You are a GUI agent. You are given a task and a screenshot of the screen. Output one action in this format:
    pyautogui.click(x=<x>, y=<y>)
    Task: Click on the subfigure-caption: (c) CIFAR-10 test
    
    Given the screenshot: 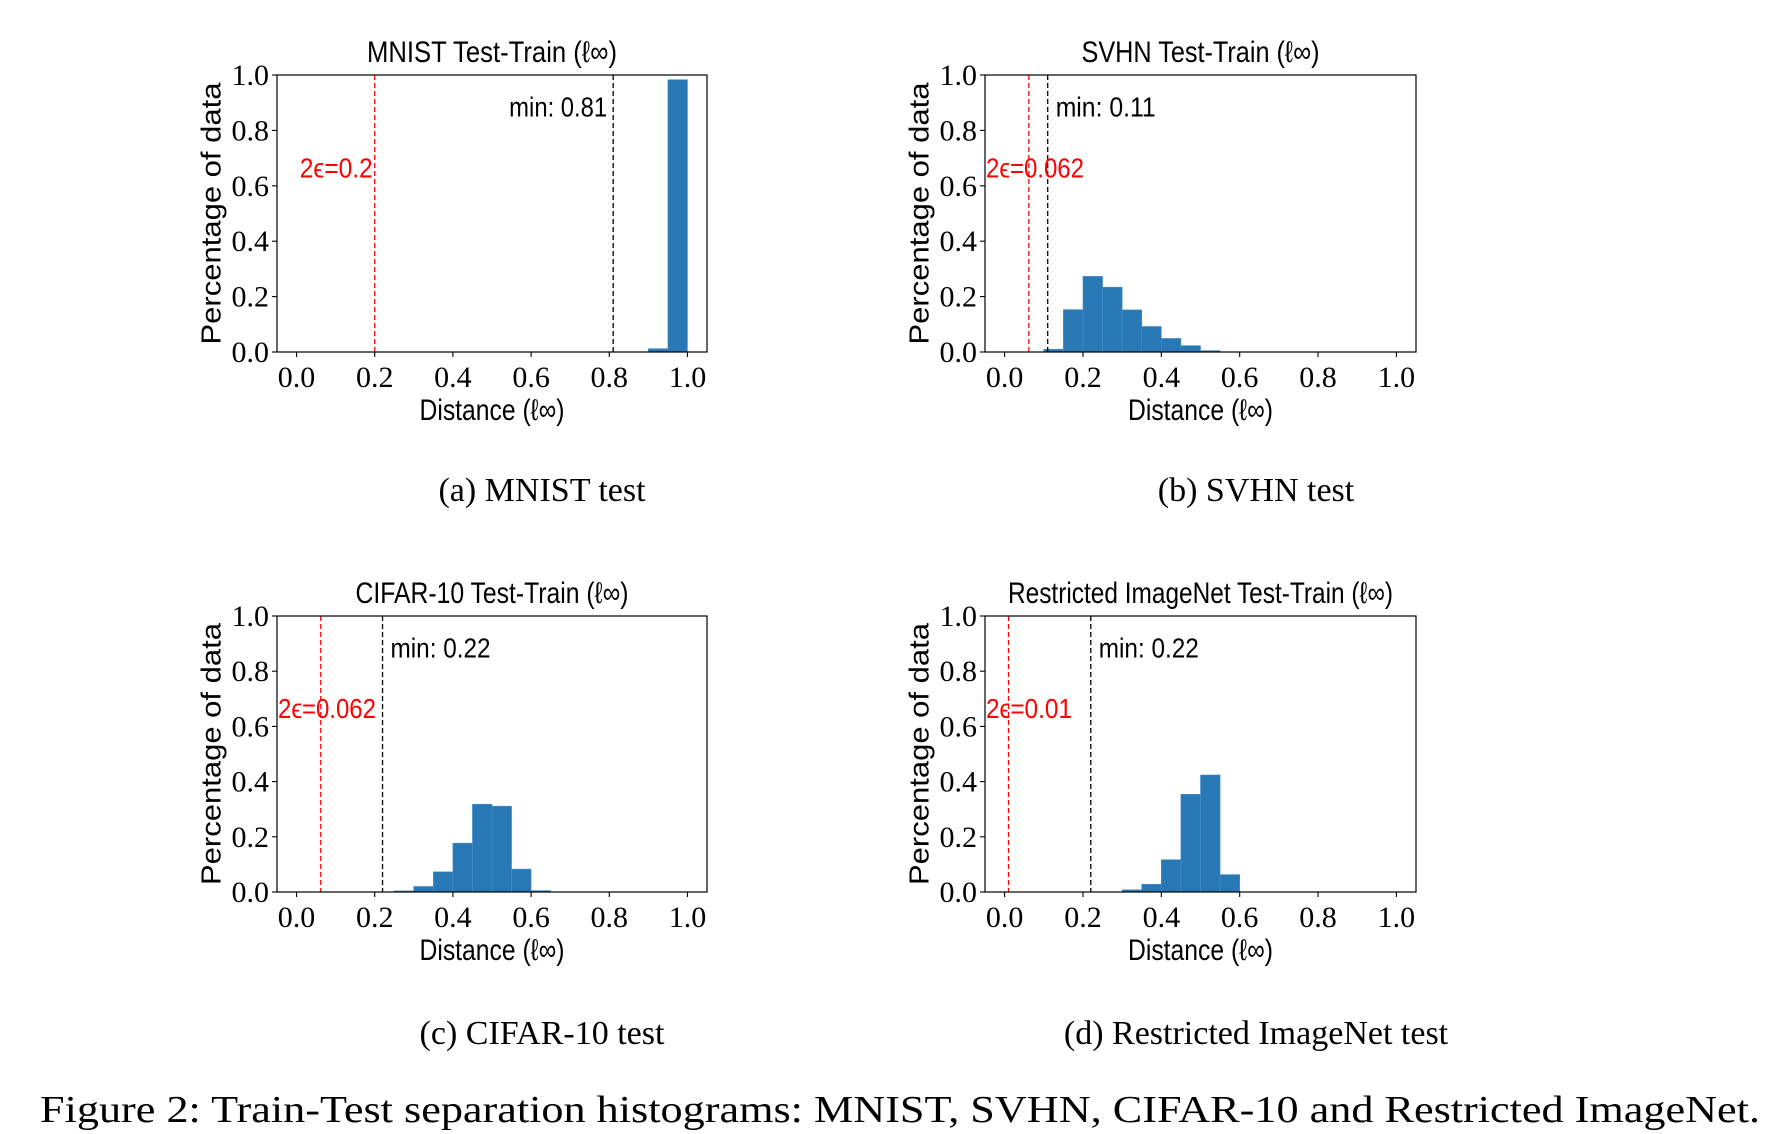 What is the action you would take?
    pyautogui.click(x=542, y=1033)
    